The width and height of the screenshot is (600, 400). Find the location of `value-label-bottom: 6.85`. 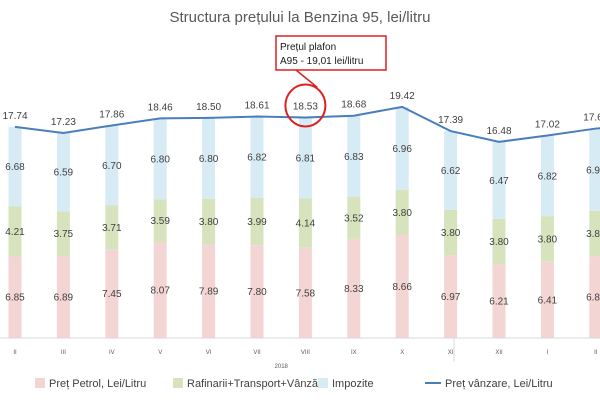

value-label-bottom: 6.85 is located at coordinates (15, 298).